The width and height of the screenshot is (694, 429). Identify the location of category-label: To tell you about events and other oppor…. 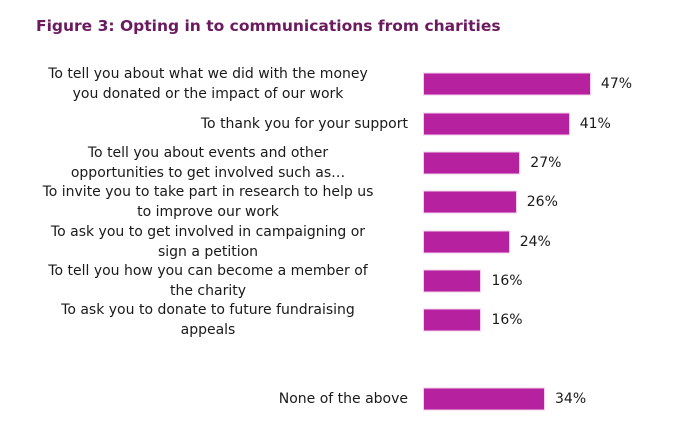
(208, 163).